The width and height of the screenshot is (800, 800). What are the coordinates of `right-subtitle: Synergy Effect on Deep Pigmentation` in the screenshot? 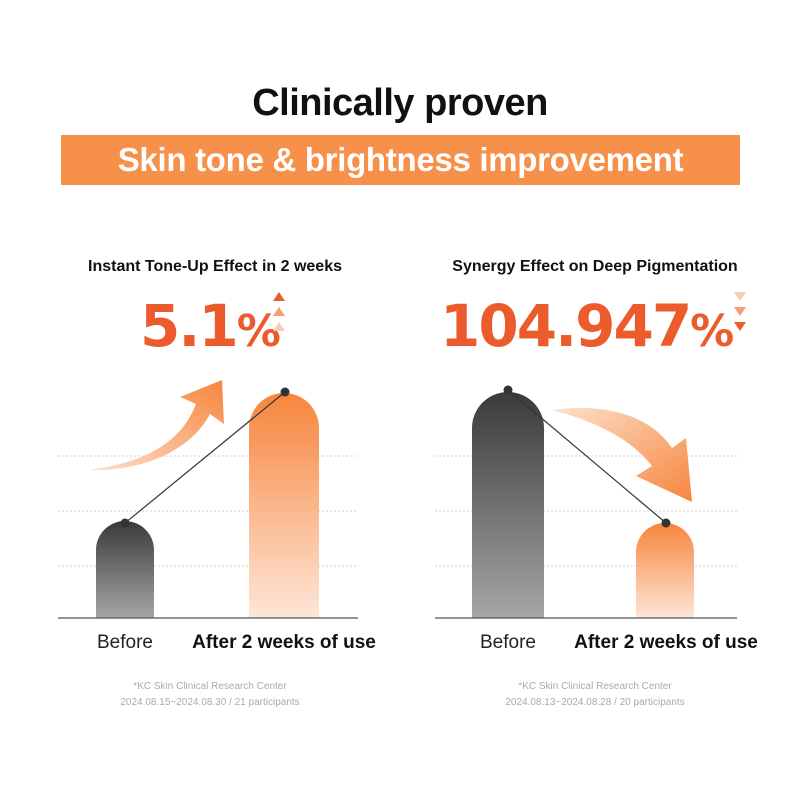 It's located at (595, 266).